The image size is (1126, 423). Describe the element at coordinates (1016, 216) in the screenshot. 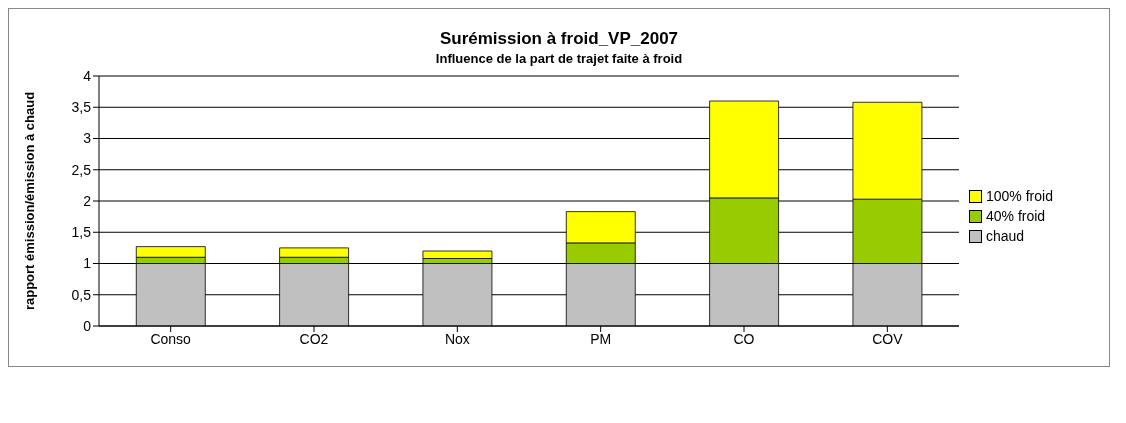

I see `legend-label: 40% froid` at that location.